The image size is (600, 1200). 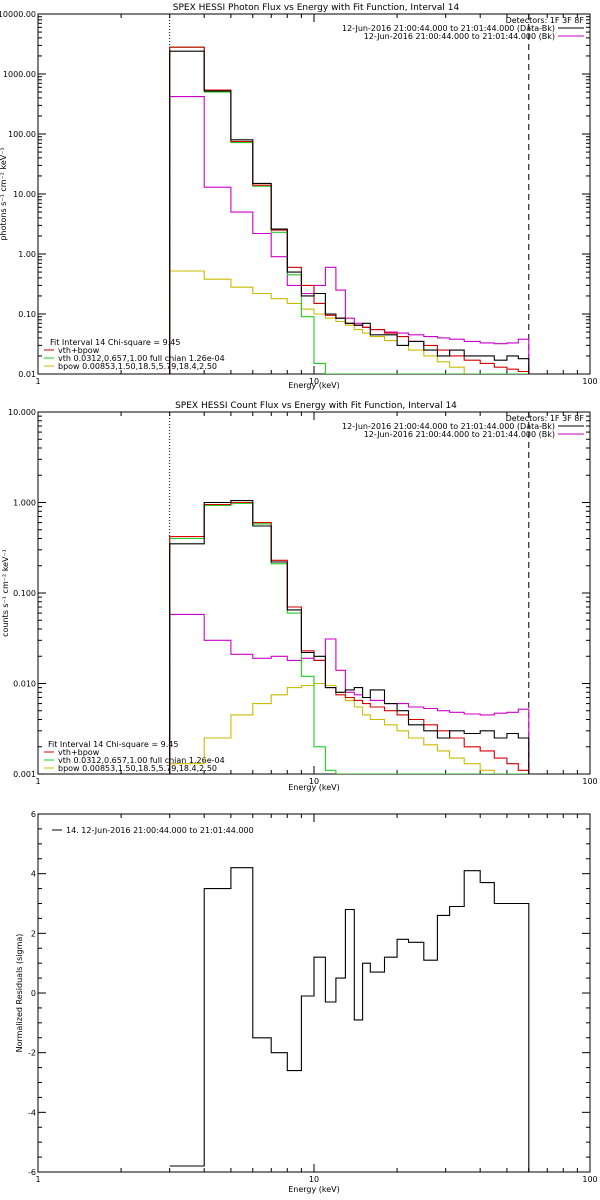 What do you see at coordinates (24, 503) in the screenshot?
I see `count-flux-y-tick-label: 1.000` at bounding box center [24, 503].